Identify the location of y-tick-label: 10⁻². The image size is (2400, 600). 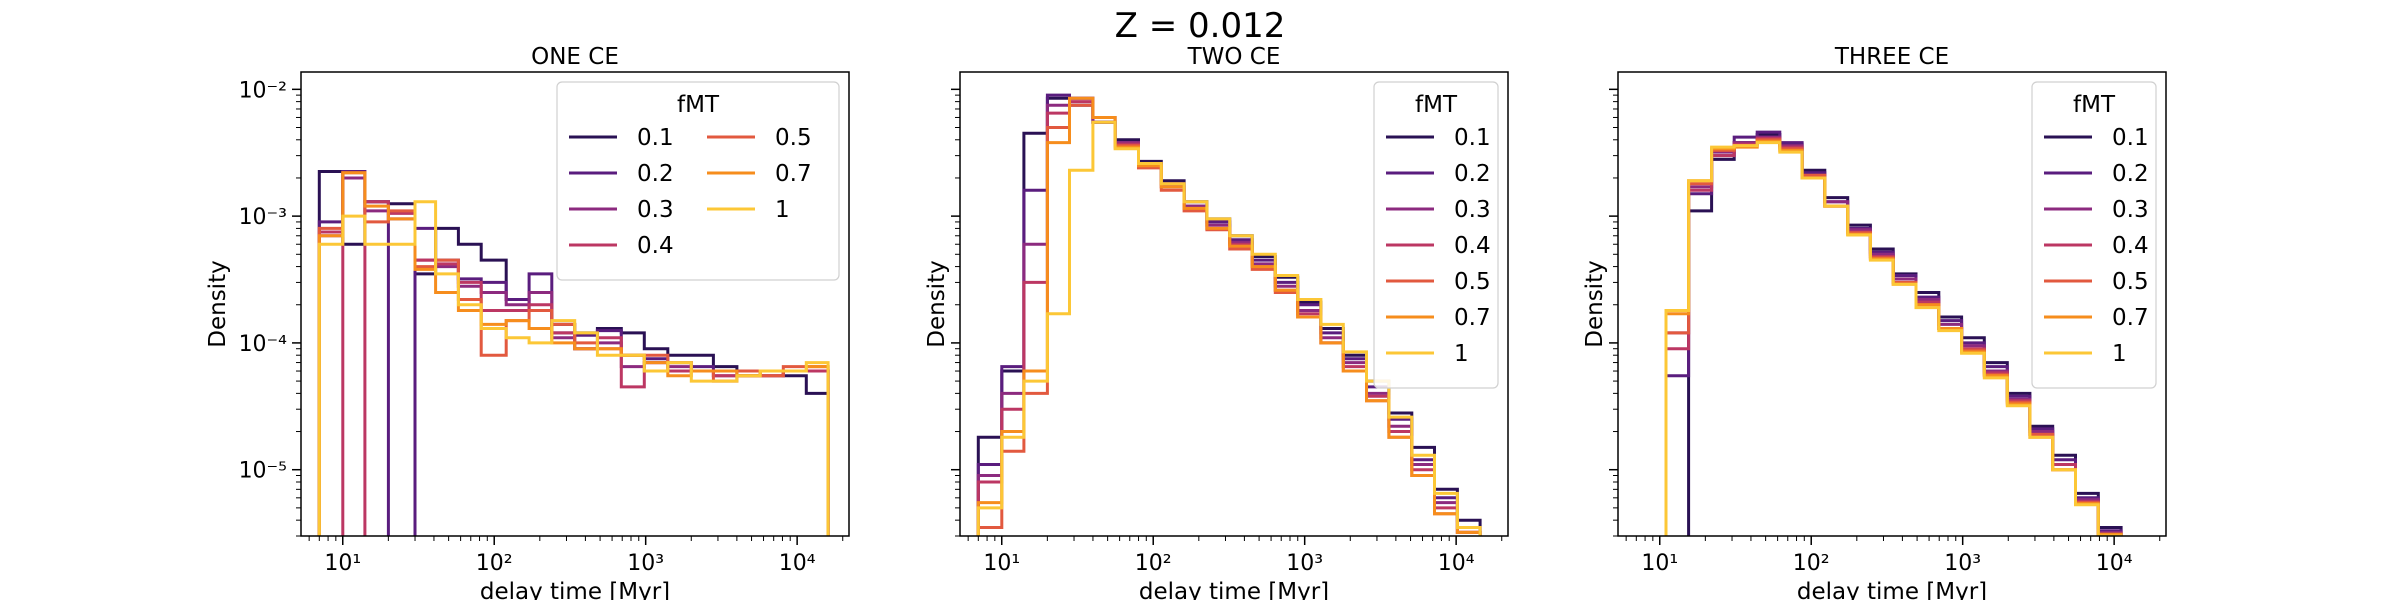
(263, 90).